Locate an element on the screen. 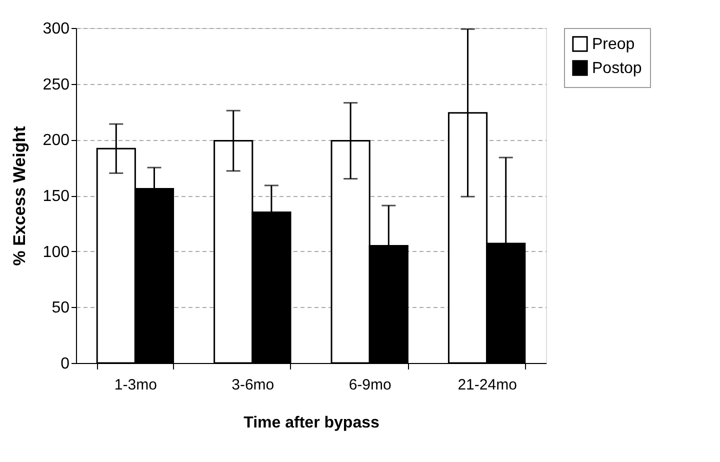 This screenshot has width=720, height=462. y-tick-label: 250 is located at coordinates (56, 85).